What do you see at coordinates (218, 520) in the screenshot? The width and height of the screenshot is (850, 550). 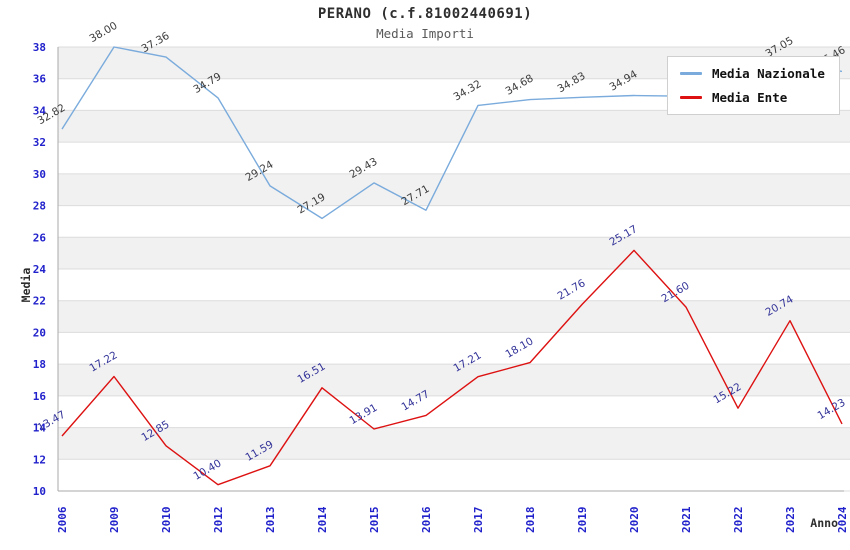 I see `x-tick-label: 2012` at bounding box center [218, 520].